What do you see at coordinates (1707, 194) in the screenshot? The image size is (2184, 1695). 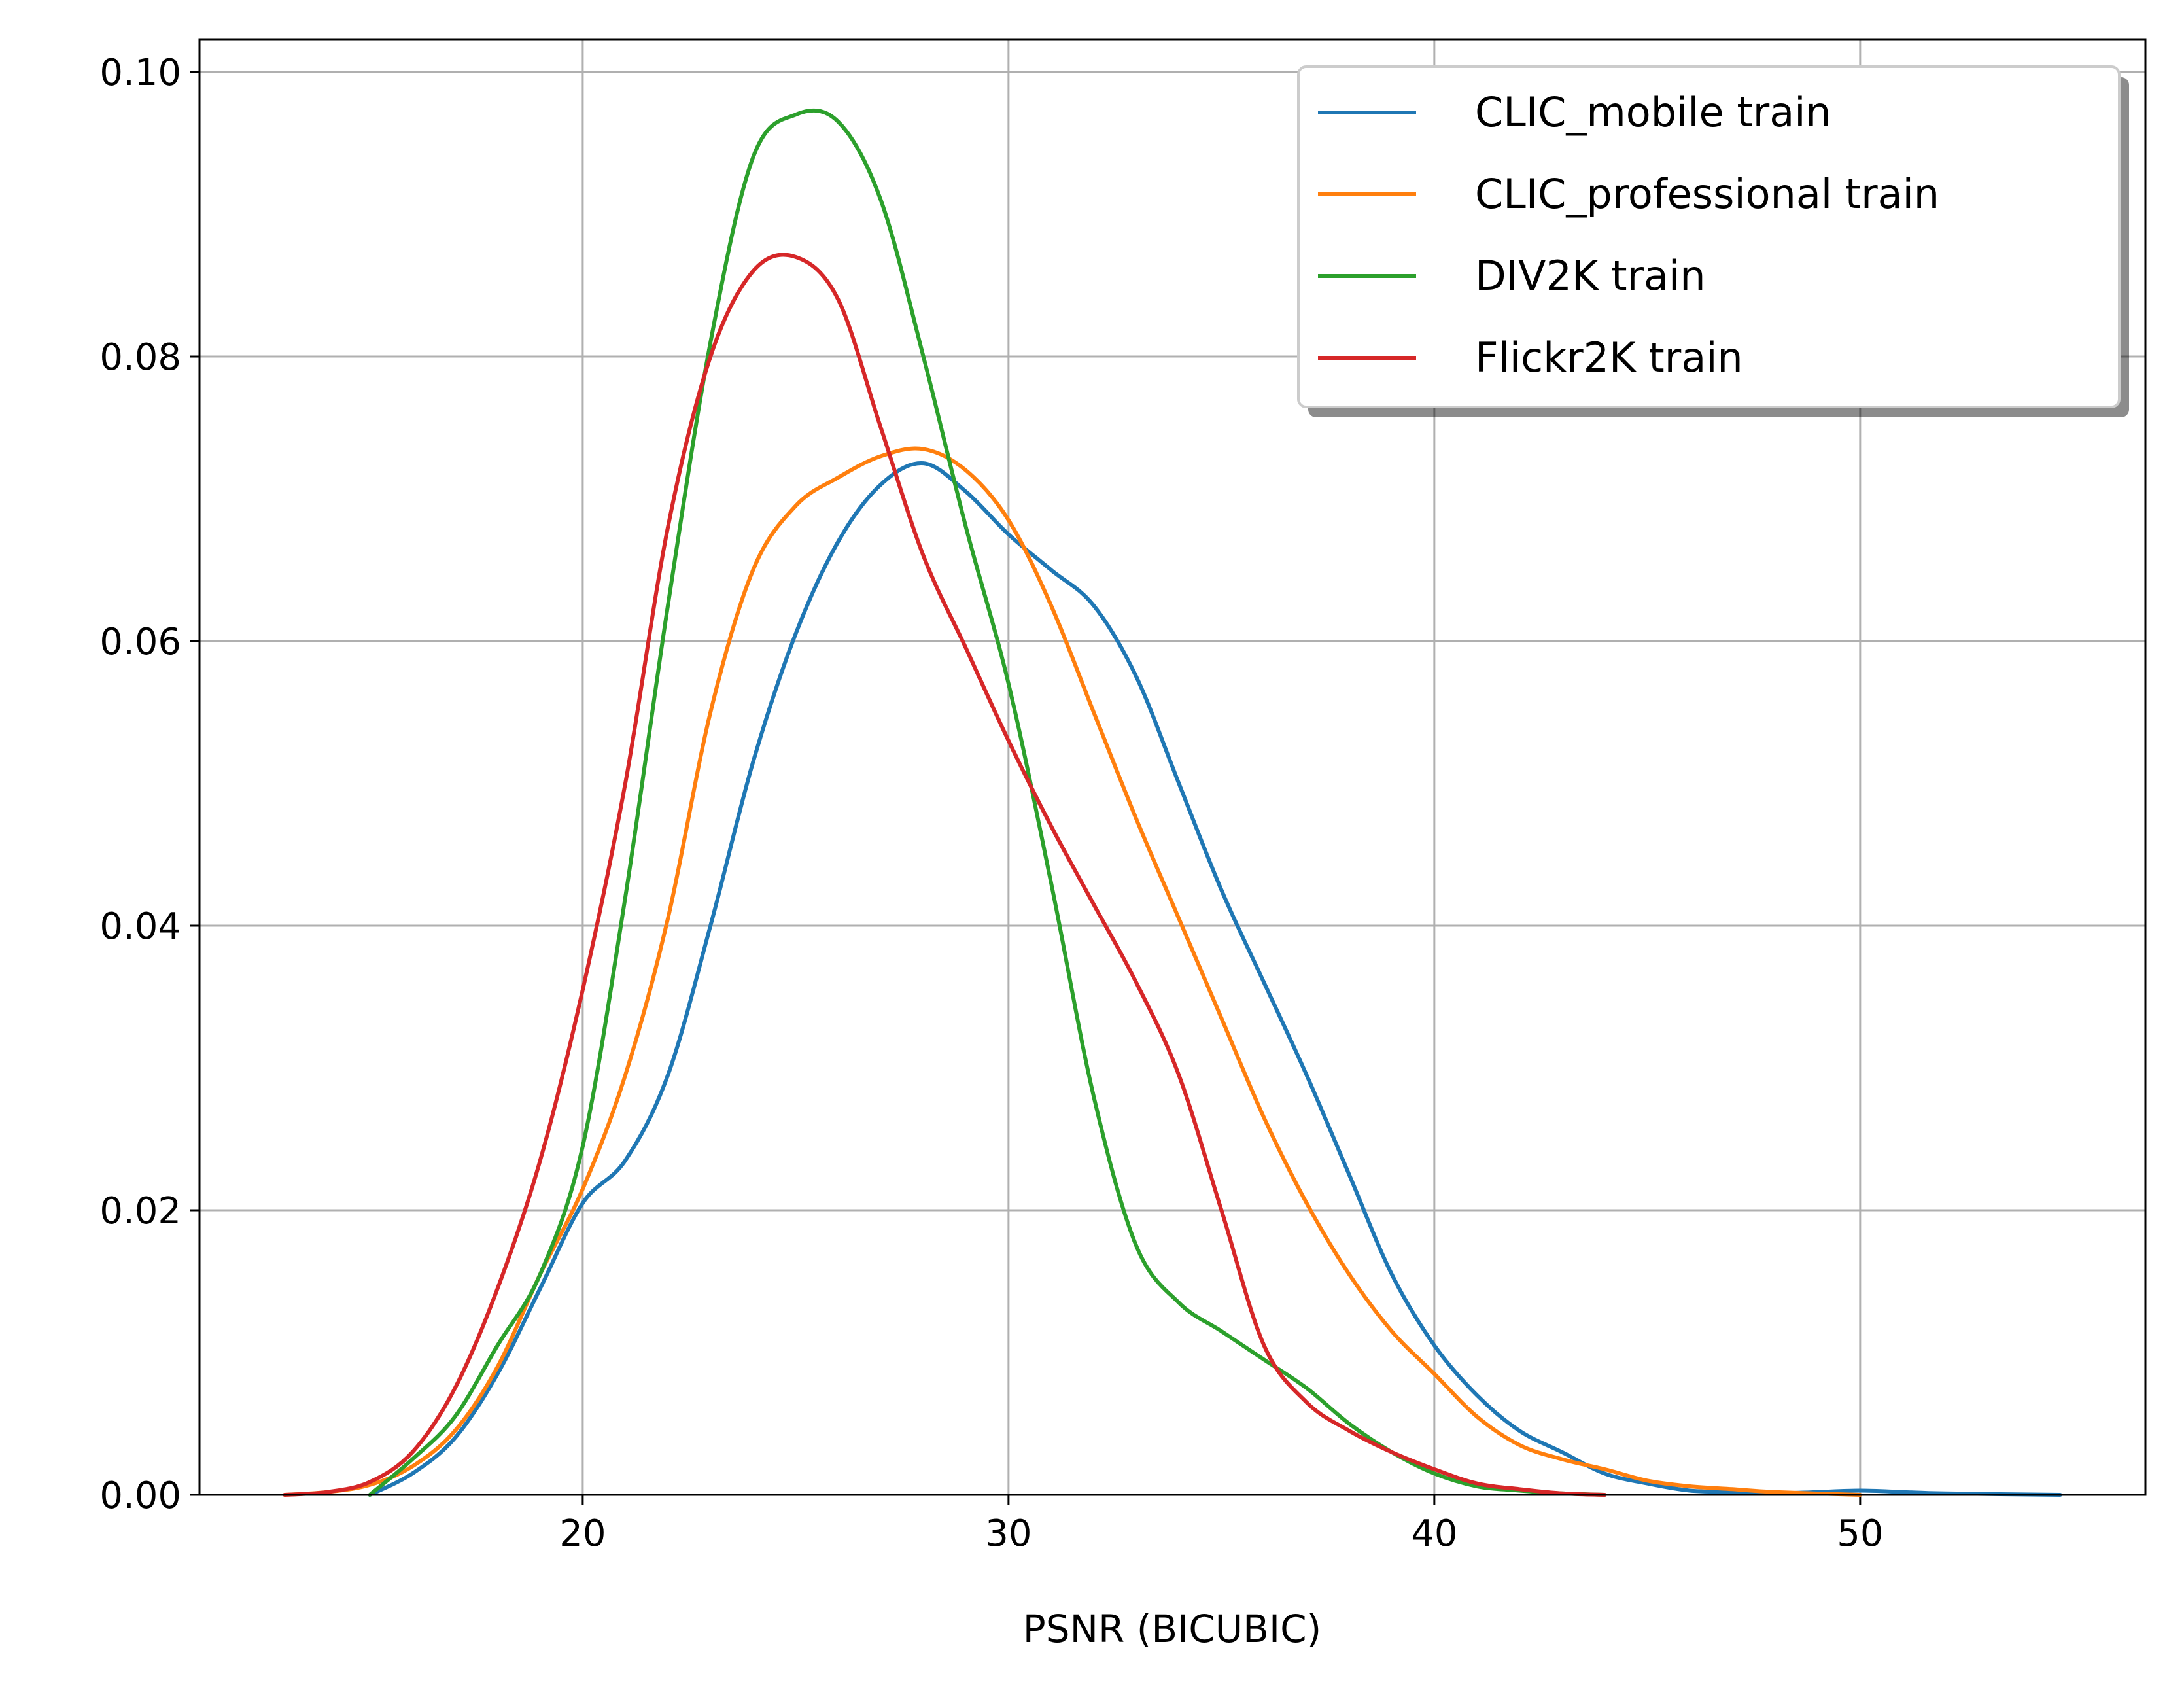 I see `legend-label: CLIC_professional train` at bounding box center [1707, 194].